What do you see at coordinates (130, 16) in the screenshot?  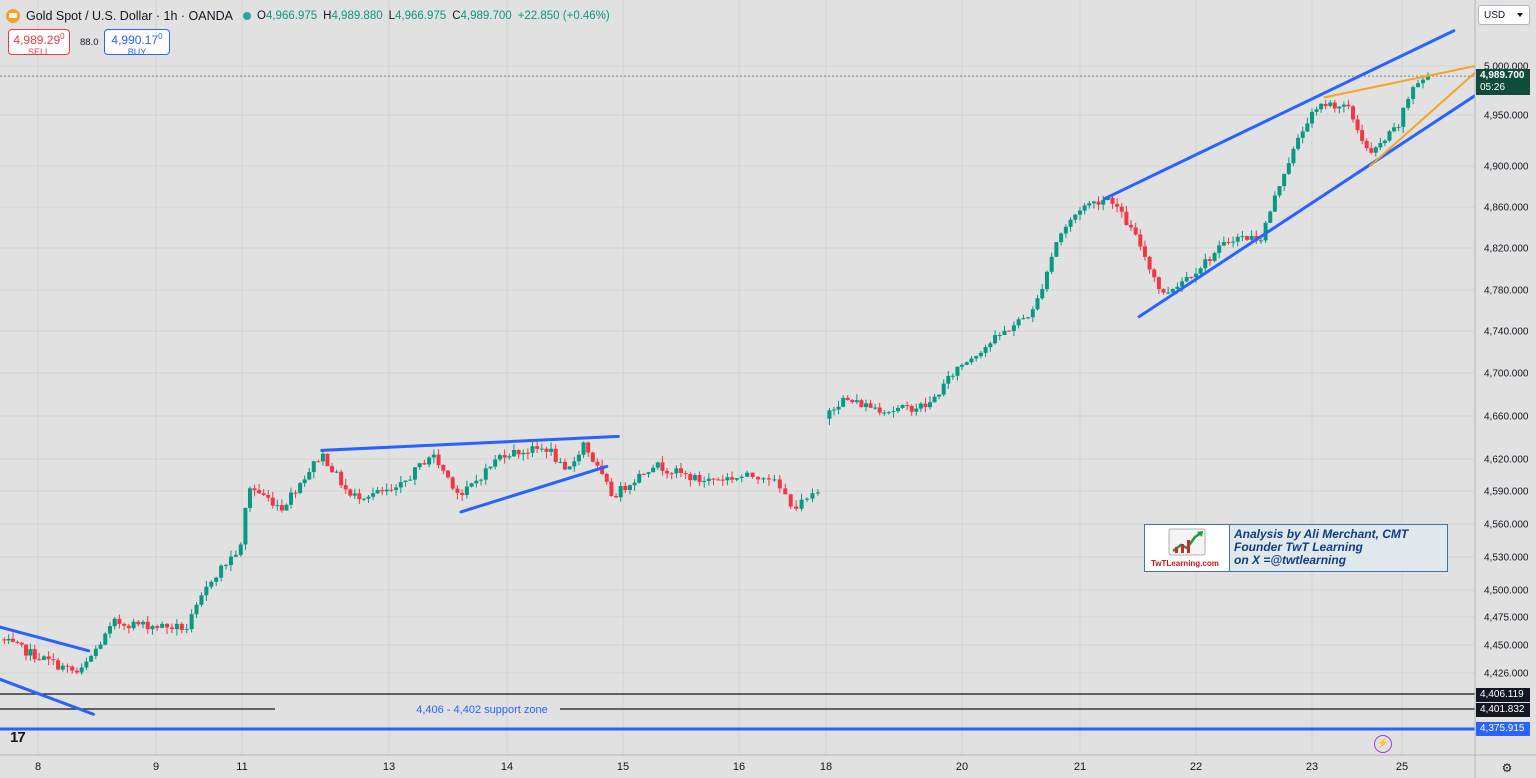 I see `symbol-title: Gold Spot / U.S. Dollar · 1h · OANDA` at bounding box center [130, 16].